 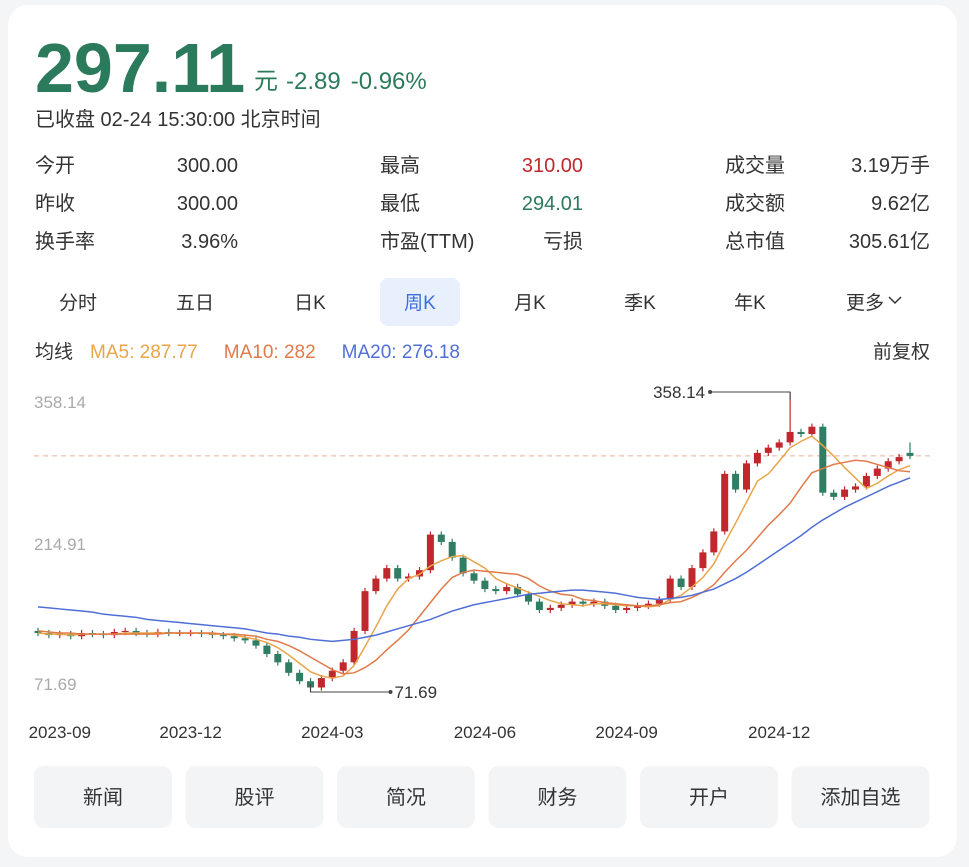 What do you see at coordinates (755, 165) in the screenshot?
I see `stat-label: 成交量` at bounding box center [755, 165].